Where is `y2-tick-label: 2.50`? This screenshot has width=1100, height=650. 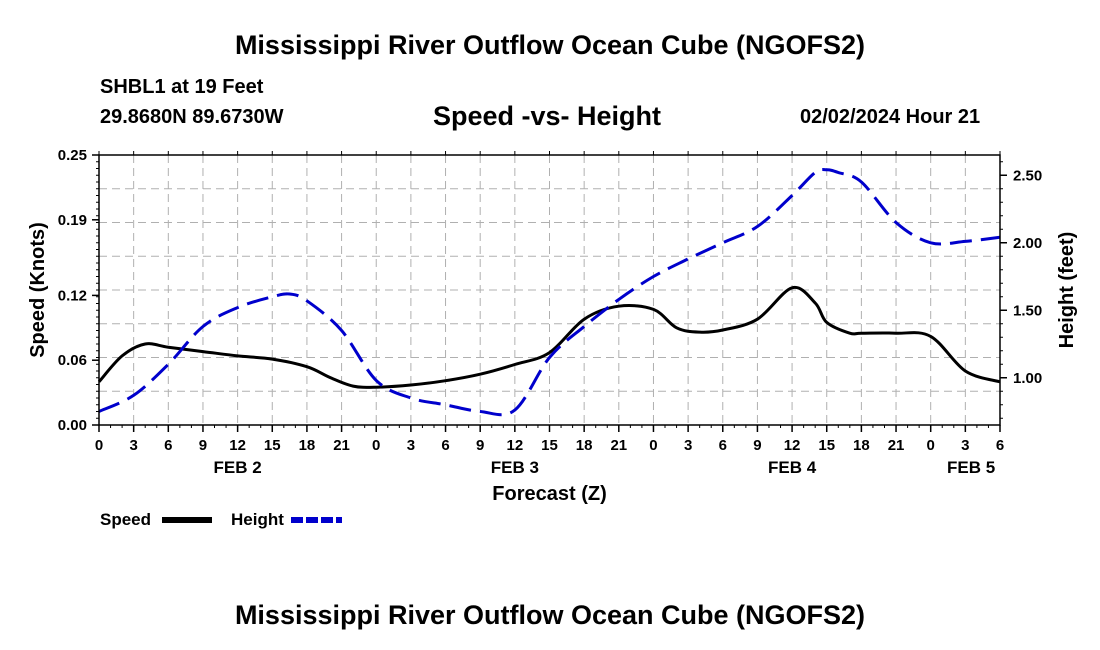 y2-tick-label: 2.50 is located at coordinates (1027, 175).